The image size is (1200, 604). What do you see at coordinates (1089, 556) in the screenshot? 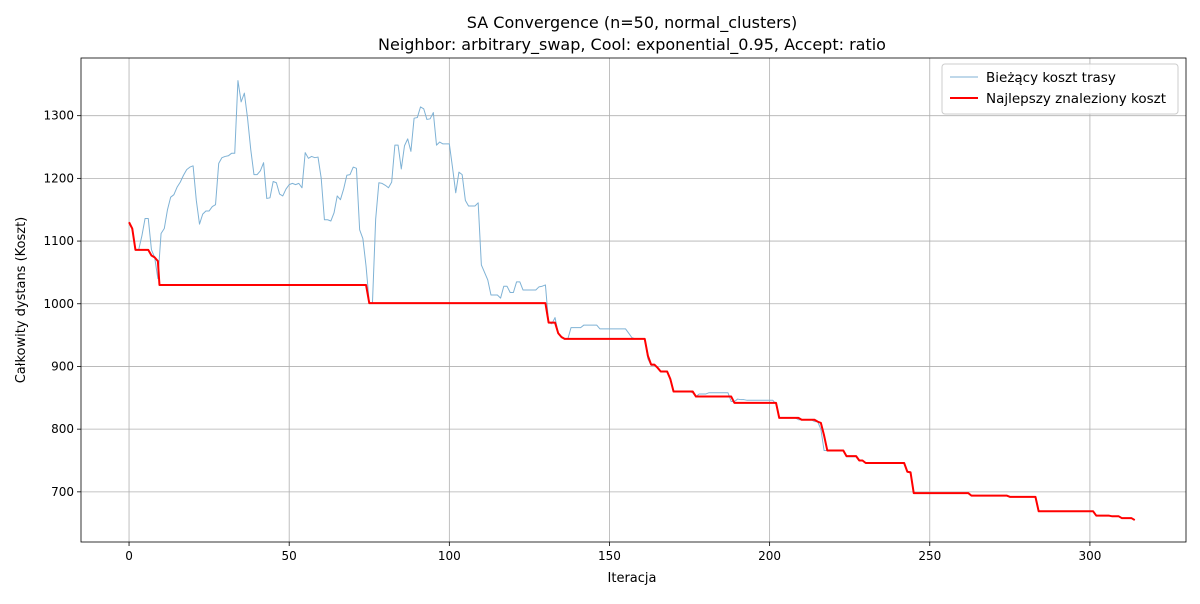
I see `x-tick-label: 300` at bounding box center [1089, 556].